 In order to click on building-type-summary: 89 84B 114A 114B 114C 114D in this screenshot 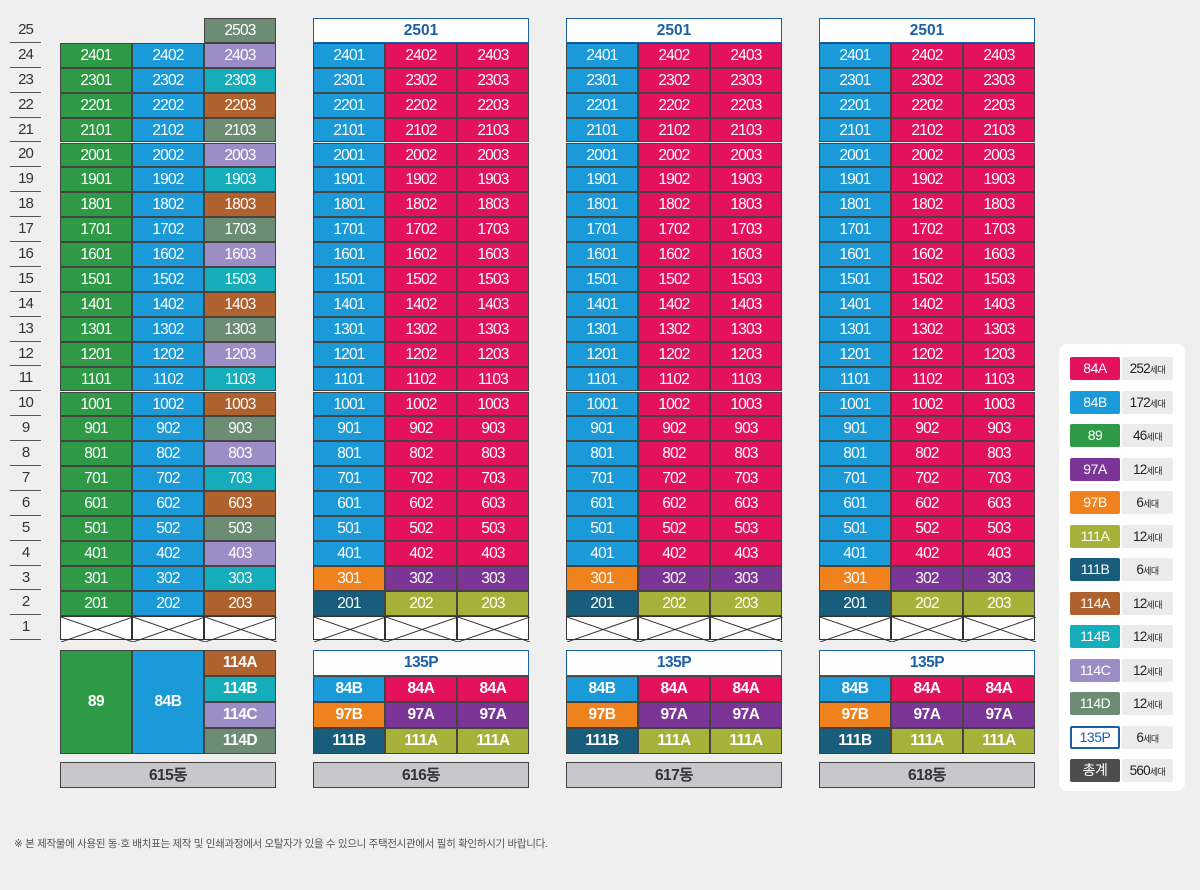, I will do `click(168, 702)`.